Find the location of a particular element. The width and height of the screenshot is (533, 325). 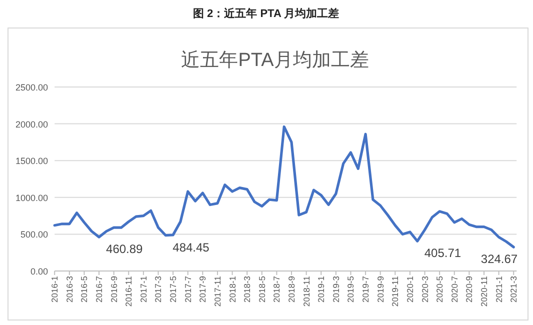

y-tick-label: 1500.00 is located at coordinates (31, 161).